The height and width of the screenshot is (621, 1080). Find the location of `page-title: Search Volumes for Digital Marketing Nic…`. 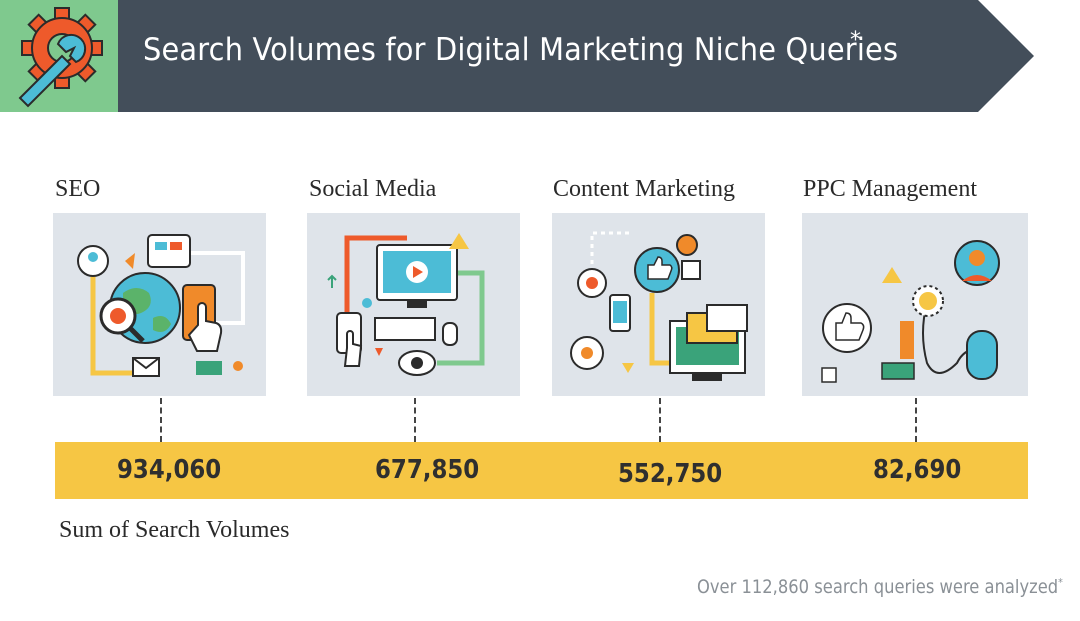

page-title: Search Volumes for Digital Marketing Nic… is located at coordinates (521, 50).